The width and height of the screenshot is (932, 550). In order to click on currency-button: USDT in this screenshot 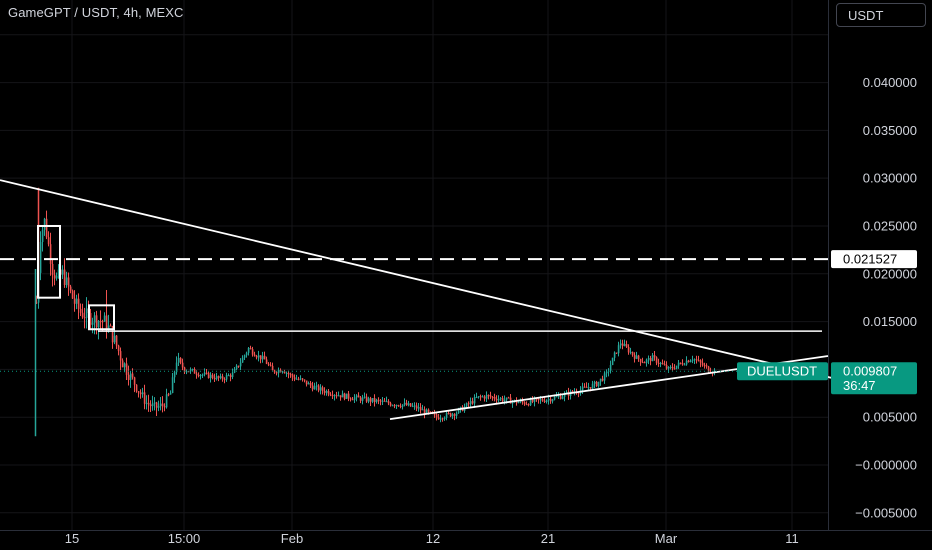, I will do `click(881, 15)`.